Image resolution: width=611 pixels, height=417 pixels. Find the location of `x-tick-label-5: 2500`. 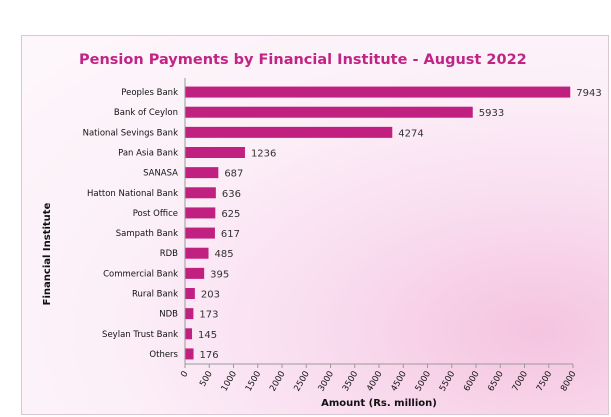

x-tick-label-5: 2500 is located at coordinates (301, 382).